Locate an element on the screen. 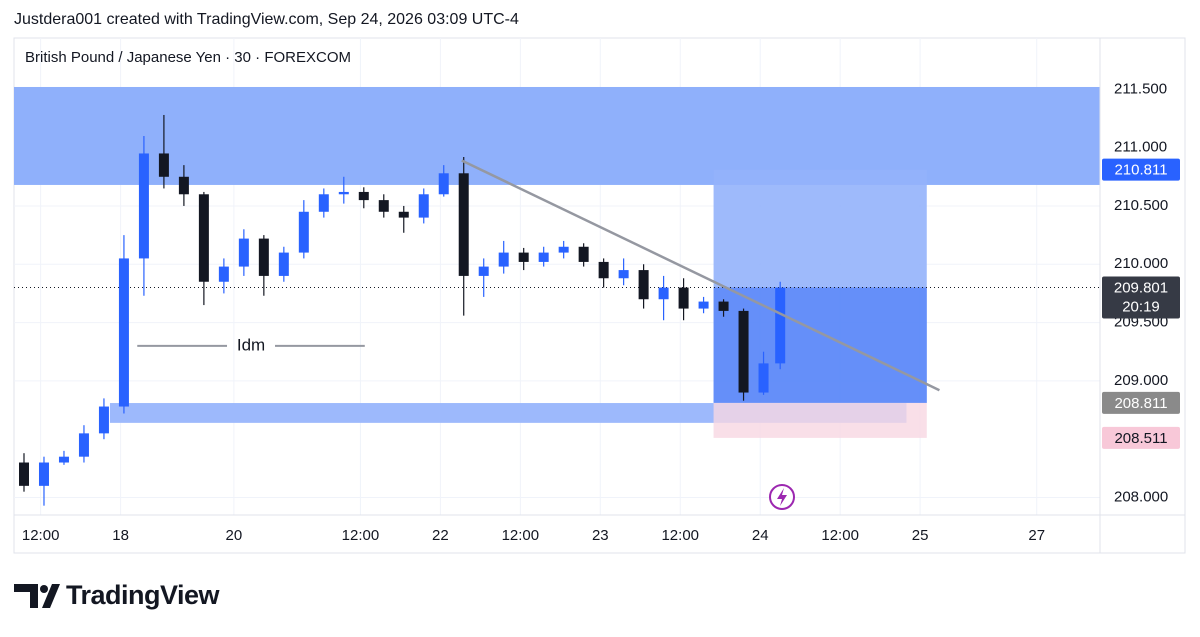 This screenshot has width=1200, height=637. x-tick-label: 25 is located at coordinates (920, 535).